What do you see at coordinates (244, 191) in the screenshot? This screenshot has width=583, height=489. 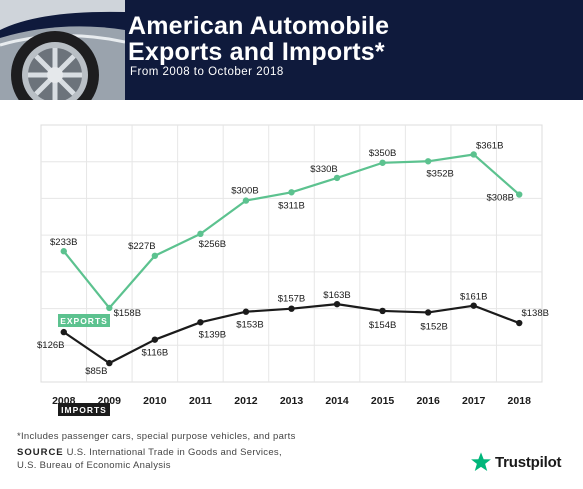 I see `data-label-exports: $300B` at bounding box center [244, 191].